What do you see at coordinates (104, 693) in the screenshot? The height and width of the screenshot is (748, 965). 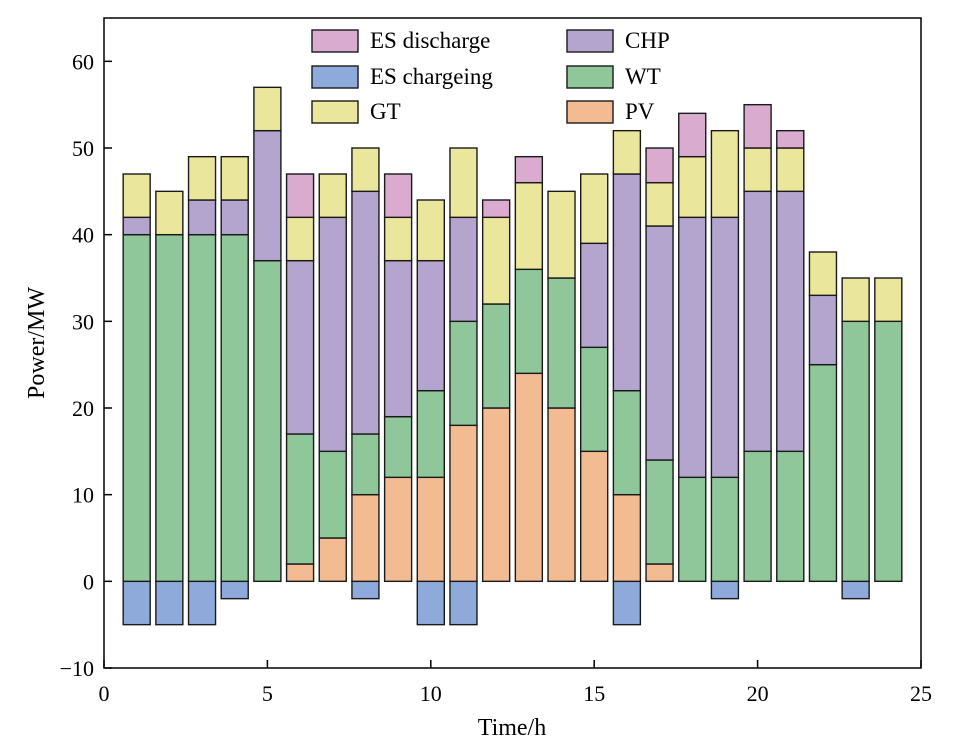 I see `x-tick-label: 0` at bounding box center [104, 693].